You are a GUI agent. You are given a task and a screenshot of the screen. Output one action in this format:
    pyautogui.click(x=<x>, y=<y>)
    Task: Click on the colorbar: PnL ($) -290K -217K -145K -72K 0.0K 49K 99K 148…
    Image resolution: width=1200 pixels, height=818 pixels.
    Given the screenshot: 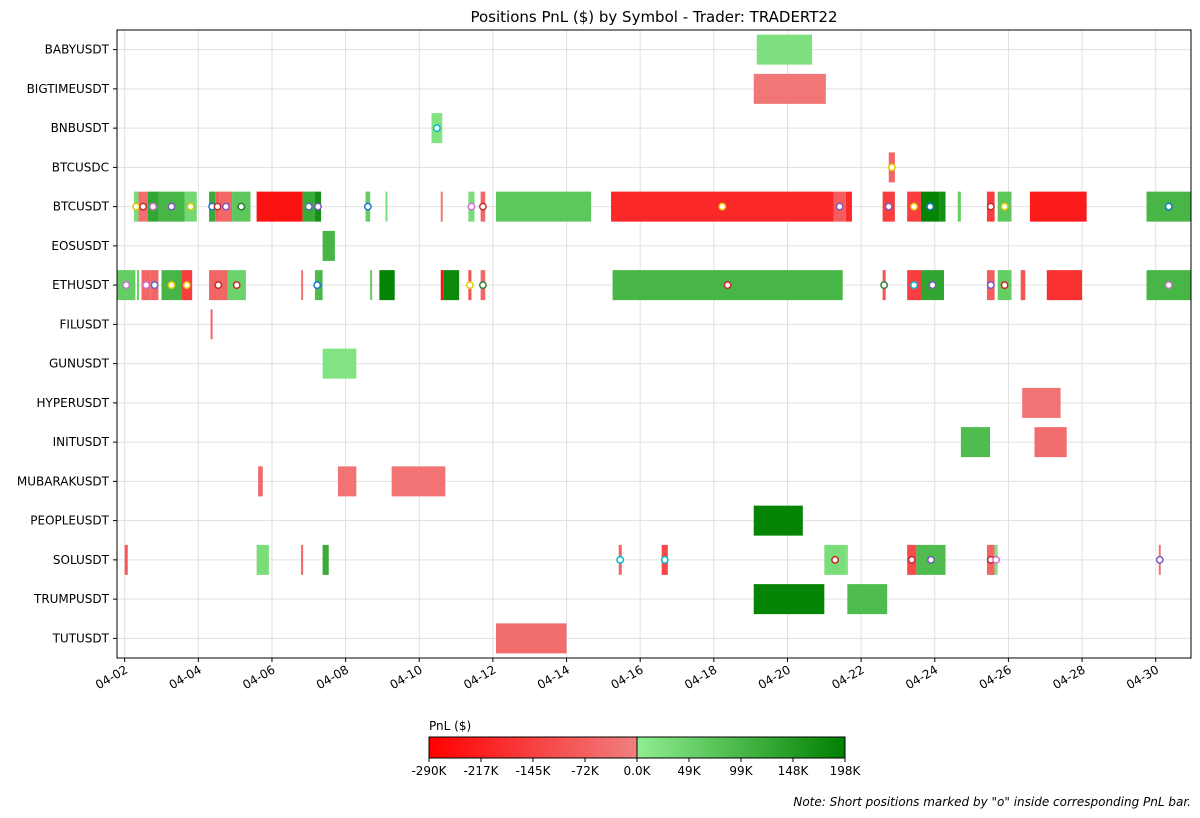 What is the action you would take?
    pyautogui.click(x=636, y=748)
    